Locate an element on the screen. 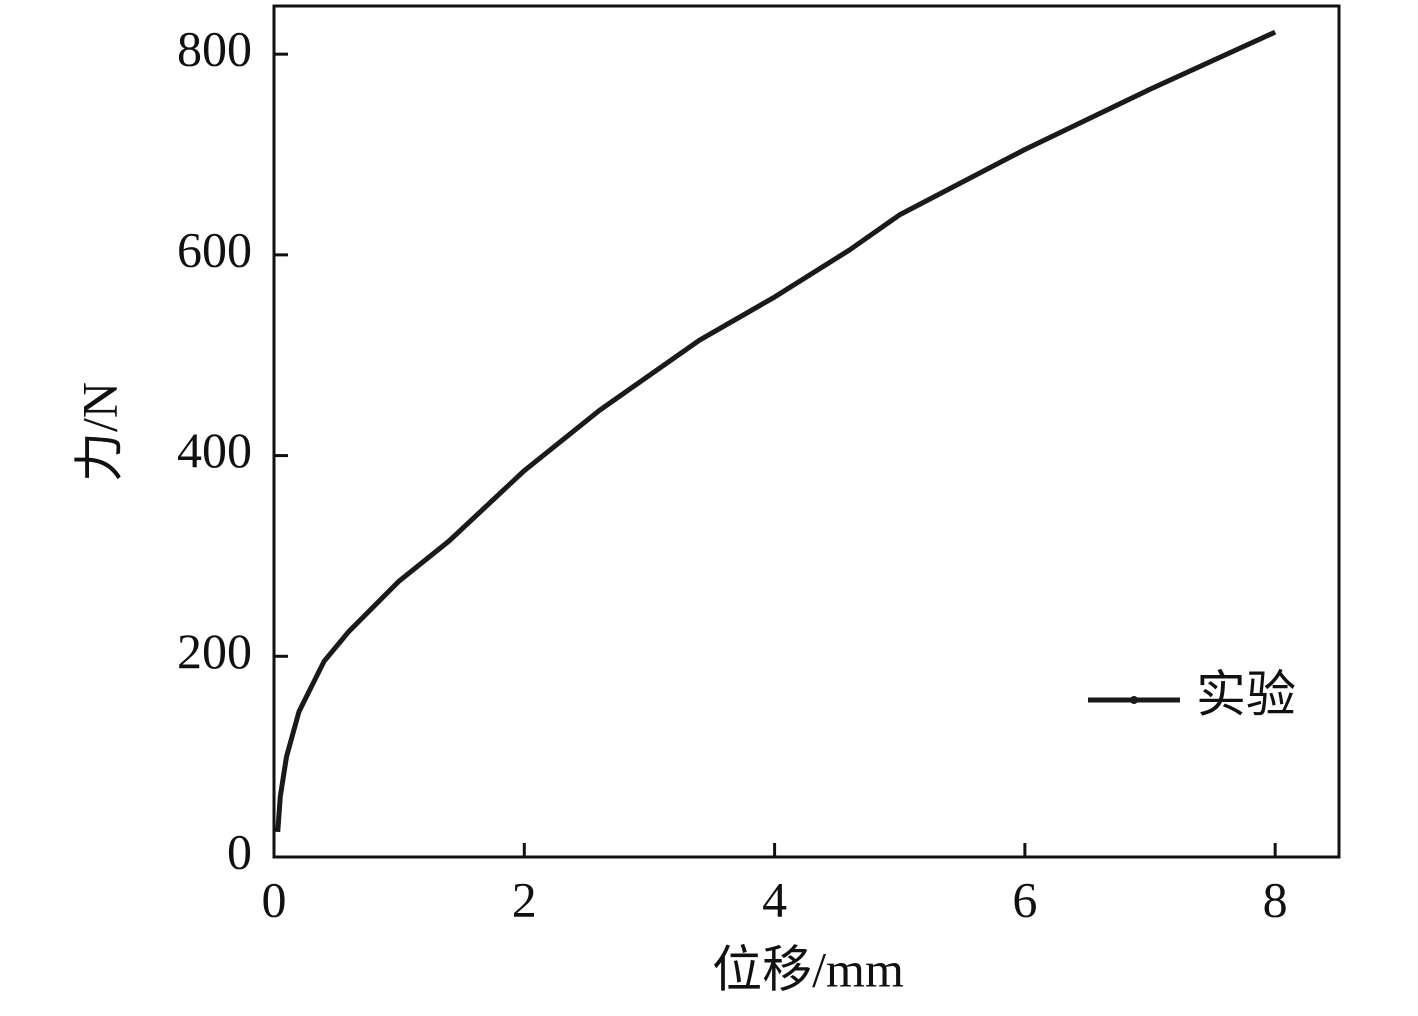 This screenshot has width=1418, height=1016. x-tick-label: 0 is located at coordinates (274, 899).